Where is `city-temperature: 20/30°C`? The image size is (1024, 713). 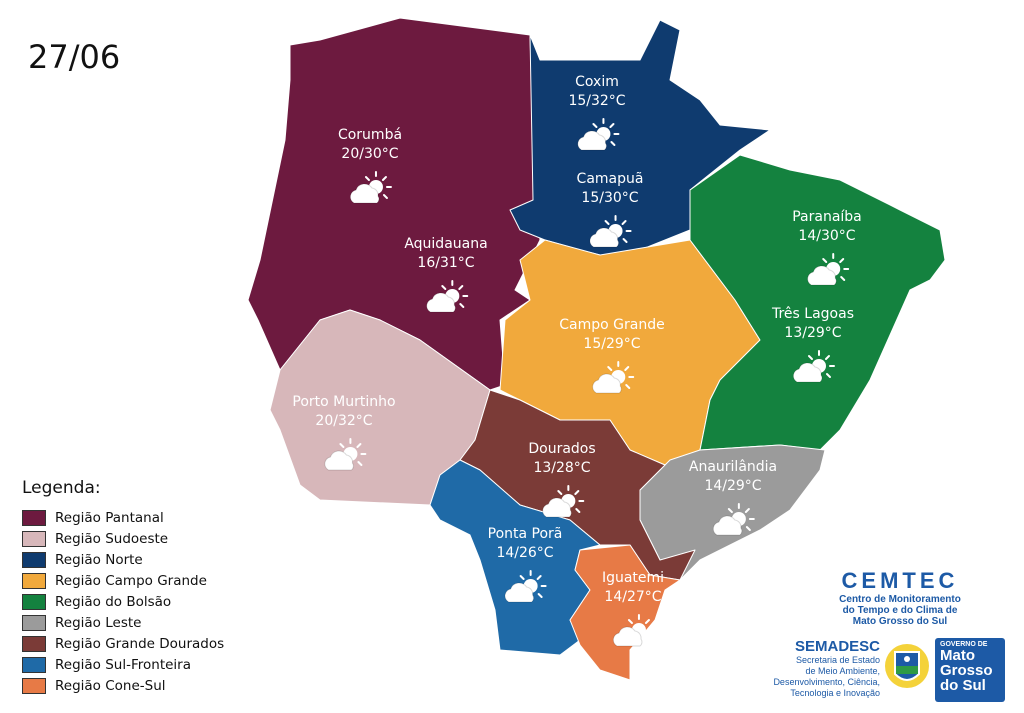 city-temperature: 20/30°C is located at coordinates (370, 154).